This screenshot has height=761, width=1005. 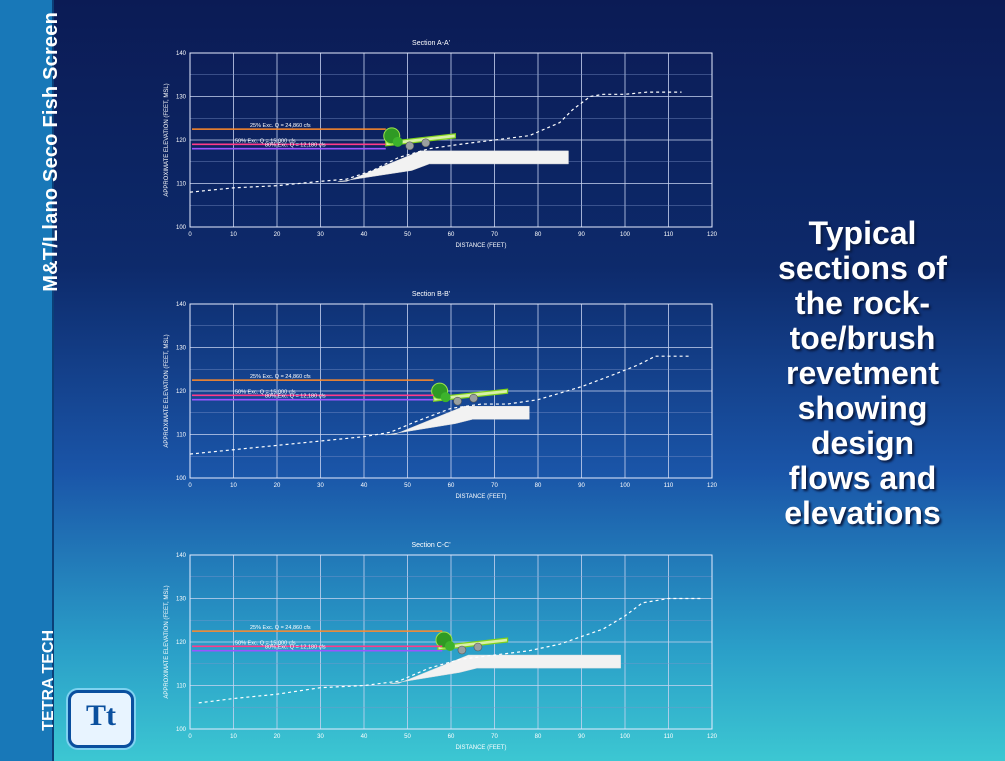 I want to click on caption-line: design, so click(x=862, y=443).